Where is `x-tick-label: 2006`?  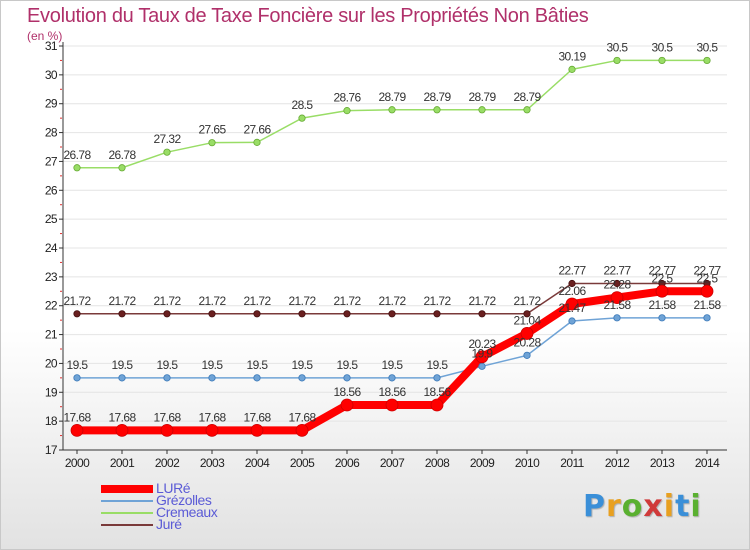
x-tick-label: 2006 is located at coordinates (347, 463).